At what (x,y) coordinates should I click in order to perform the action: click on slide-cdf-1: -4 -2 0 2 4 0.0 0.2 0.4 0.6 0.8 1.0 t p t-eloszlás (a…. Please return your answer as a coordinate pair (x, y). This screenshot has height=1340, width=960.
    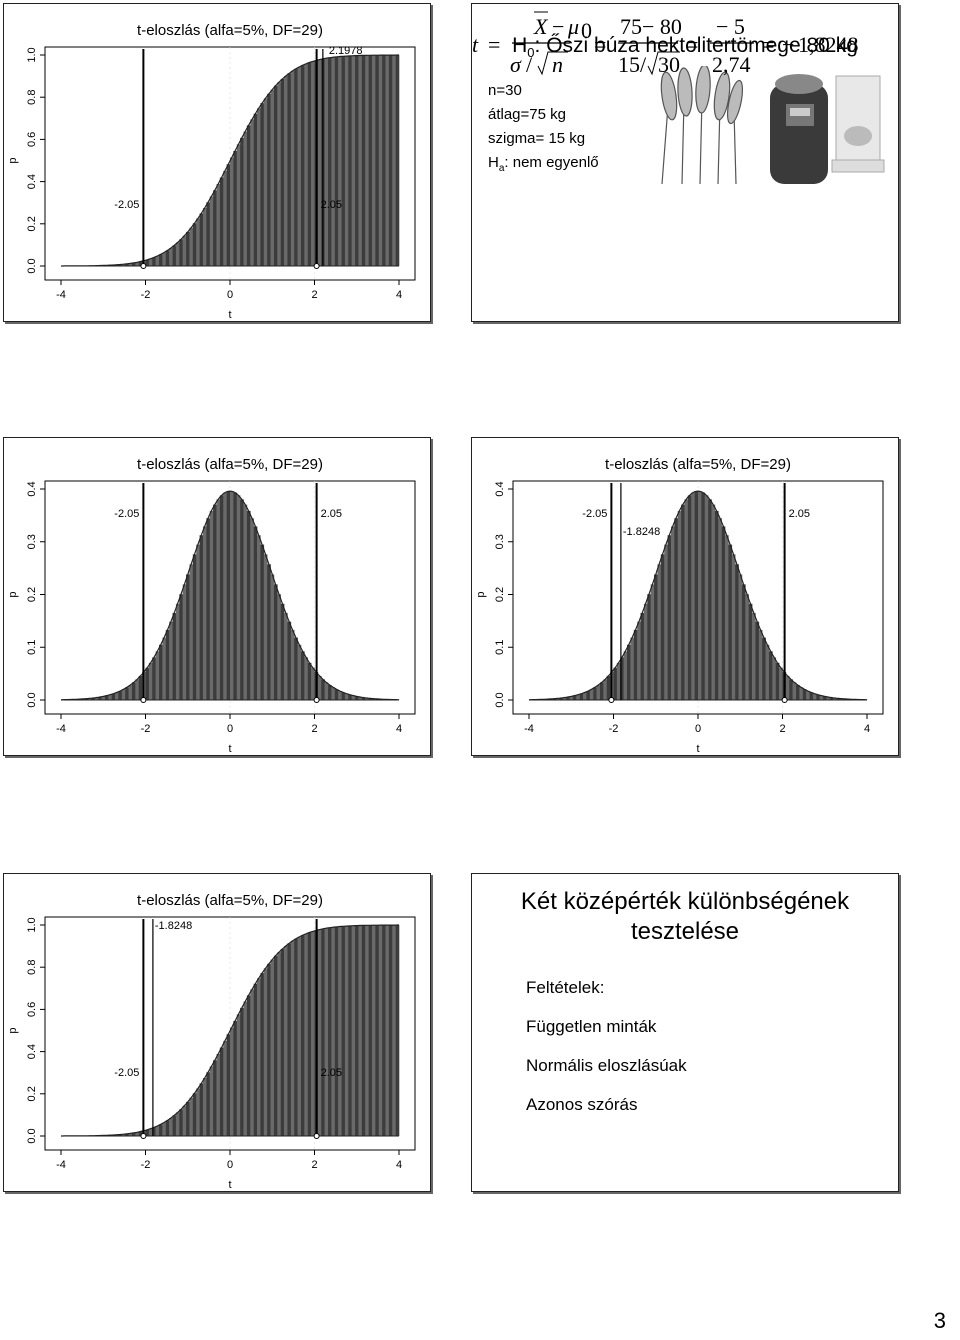
    Looking at the image, I should click on (217, 162).